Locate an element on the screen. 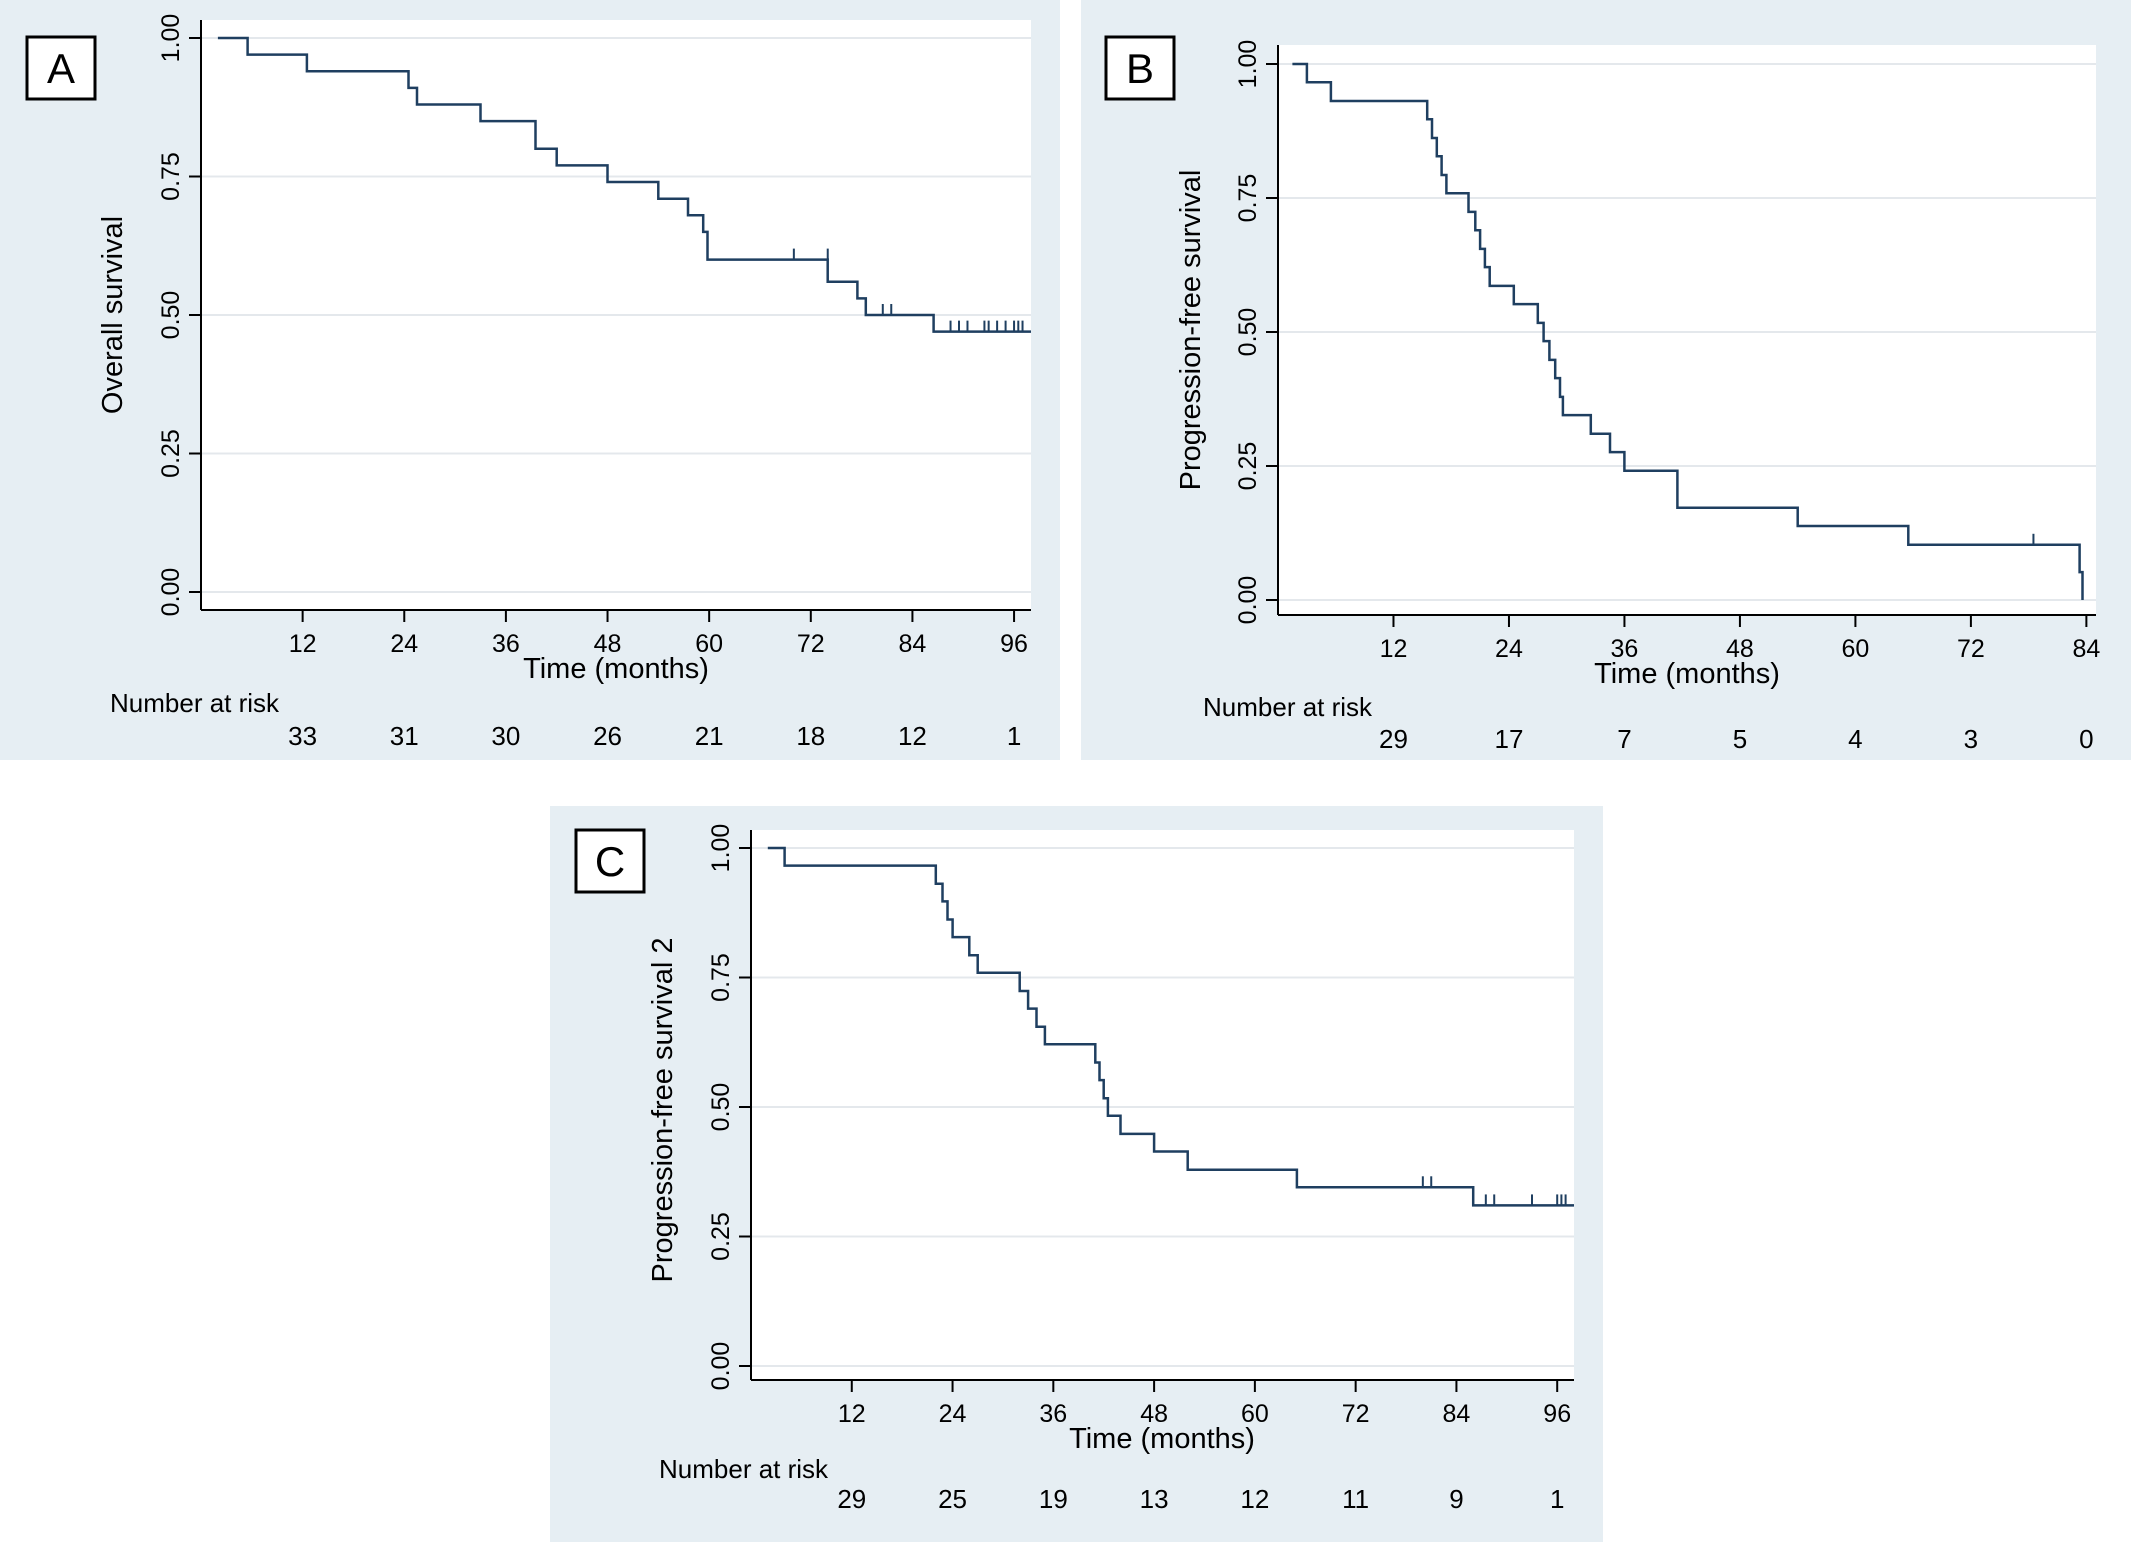 Image resolution: width=2146 pixels, height=1542 pixels. panel-a-x-tick-label: 48 is located at coordinates (608, 644).